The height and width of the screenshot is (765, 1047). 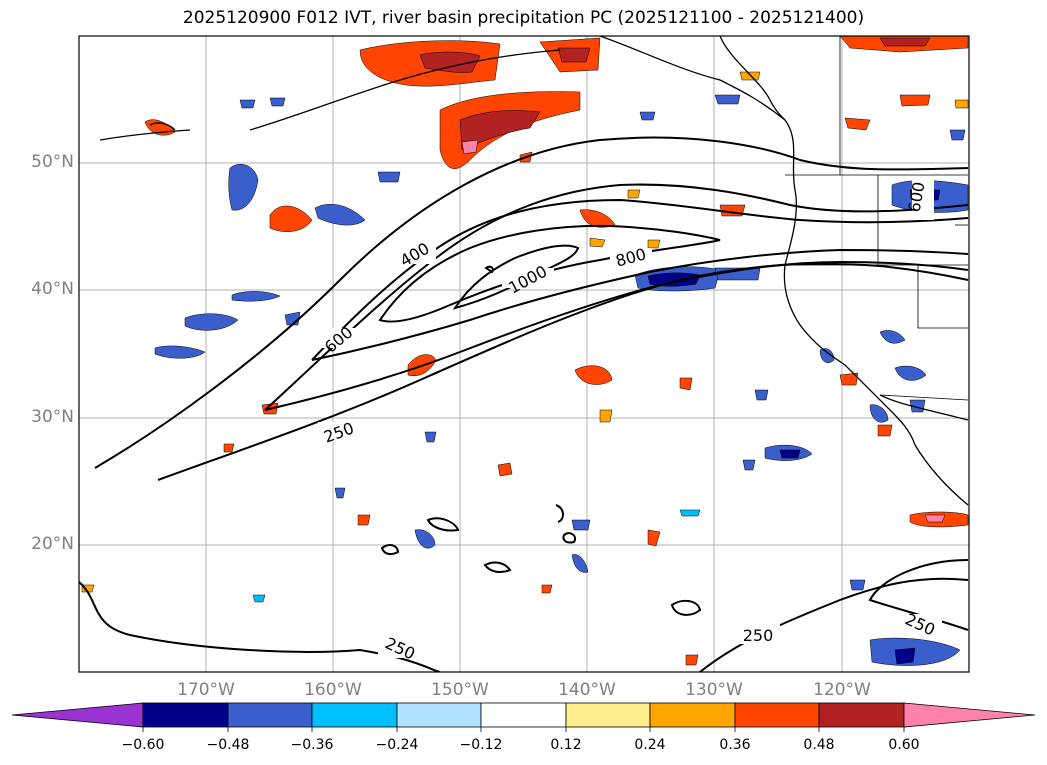 What do you see at coordinates (523, 717) in the screenshot?
I see `colorbar` at bounding box center [523, 717].